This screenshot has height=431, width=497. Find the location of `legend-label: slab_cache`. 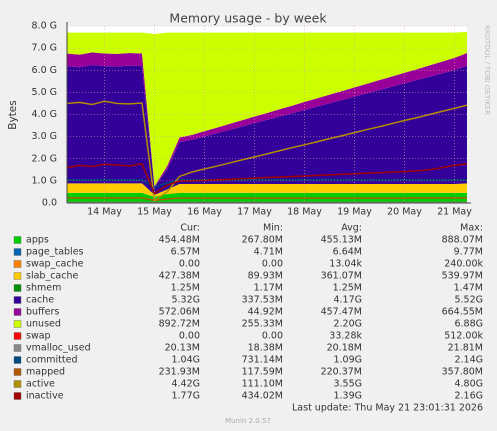

legend-label: slab_cache is located at coordinates (52, 276).